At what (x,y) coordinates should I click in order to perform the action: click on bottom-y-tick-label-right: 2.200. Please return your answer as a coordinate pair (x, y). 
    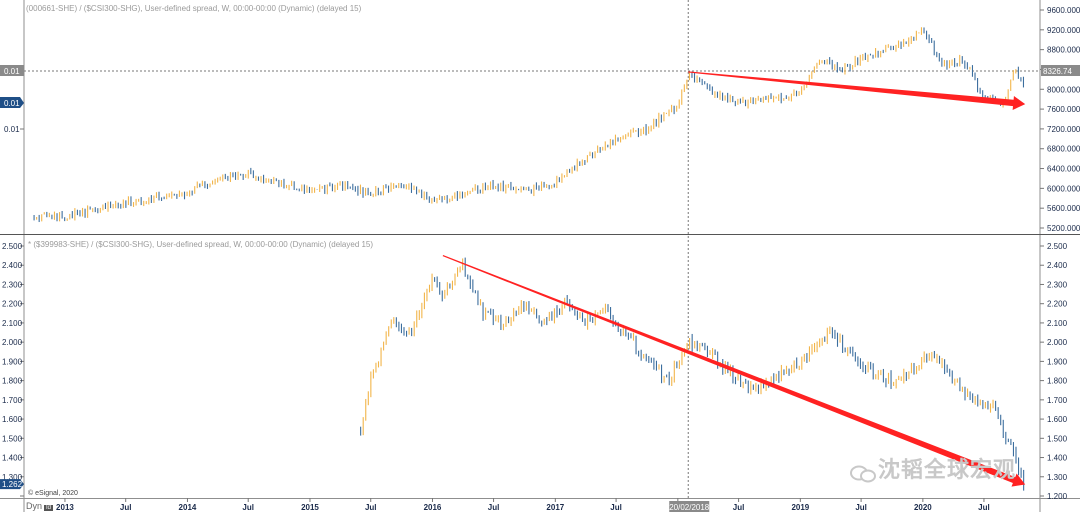
    Looking at the image, I should click on (1057, 304).